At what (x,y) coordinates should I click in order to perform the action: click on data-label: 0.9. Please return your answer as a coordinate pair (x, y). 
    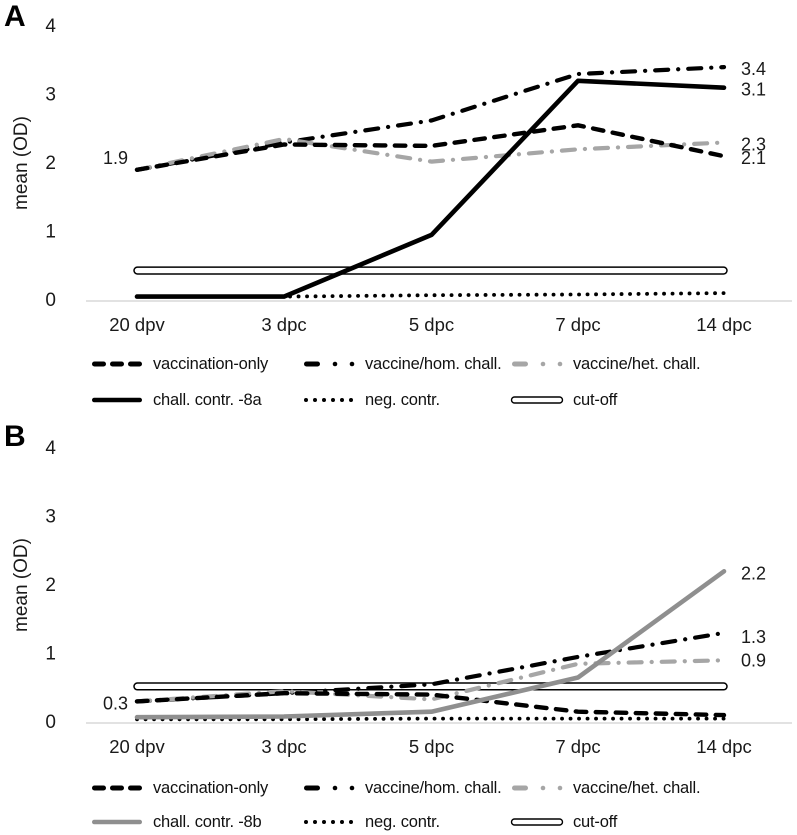
    Looking at the image, I should click on (753, 660).